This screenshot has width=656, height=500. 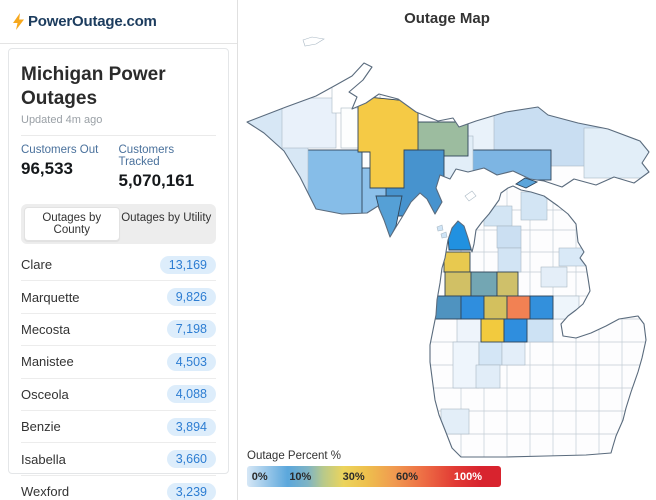 What do you see at coordinates (444, 235) in the screenshot?
I see `county-manitou-island-south` at bounding box center [444, 235].